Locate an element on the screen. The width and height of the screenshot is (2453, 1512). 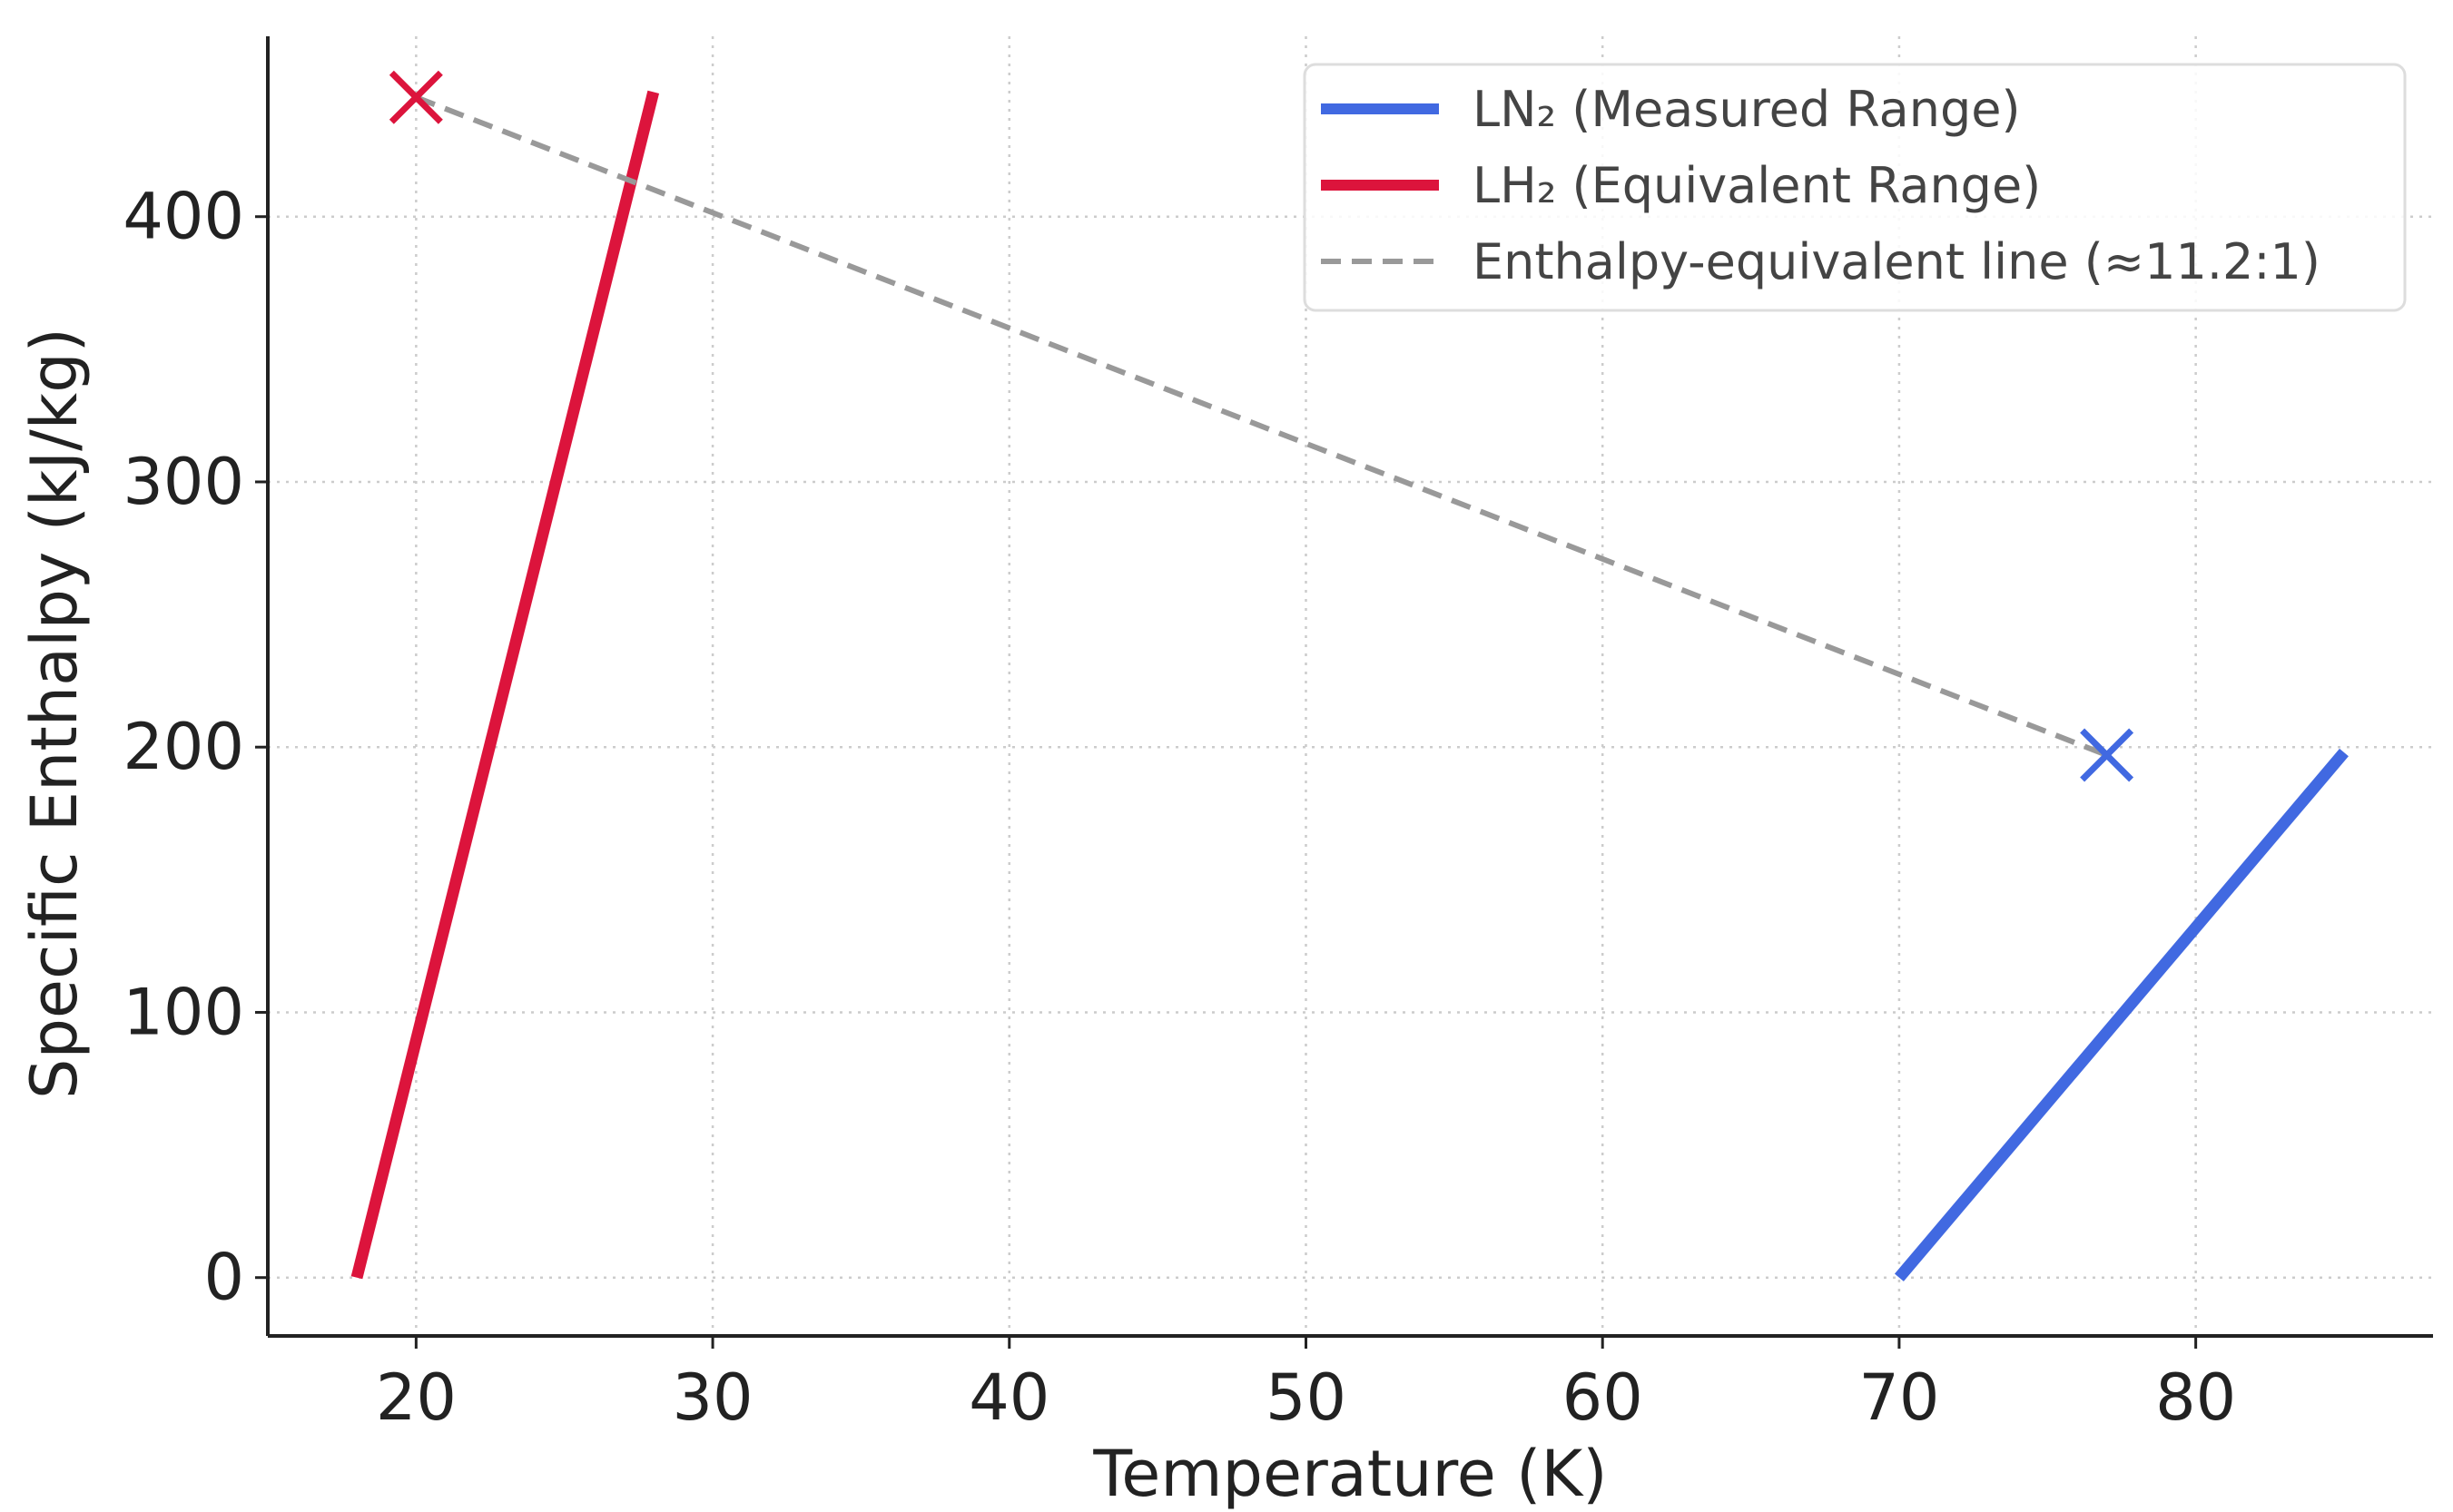
y-axis-title: Specific Enthalpy (kJ/kg) is located at coordinates (54, 713).